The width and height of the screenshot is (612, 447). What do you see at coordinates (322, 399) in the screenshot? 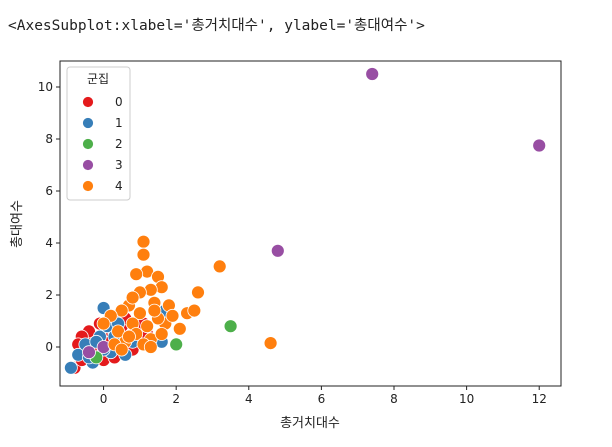
I see `x-tick-label: 6` at bounding box center [322, 399].